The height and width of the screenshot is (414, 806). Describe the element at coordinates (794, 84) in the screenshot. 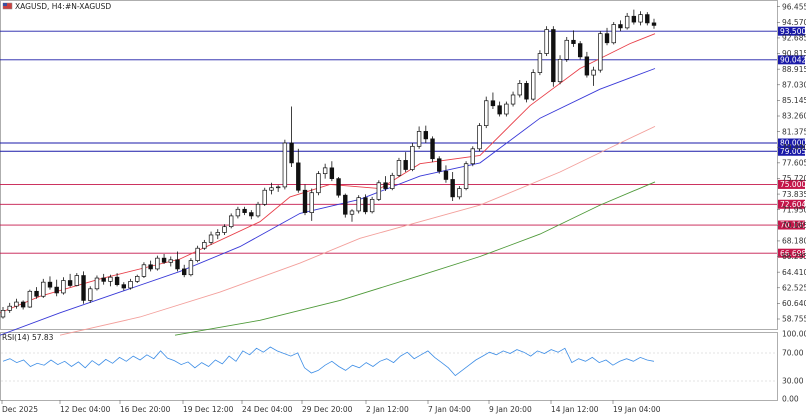

I see `price-tick-label: 87.030` at that location.